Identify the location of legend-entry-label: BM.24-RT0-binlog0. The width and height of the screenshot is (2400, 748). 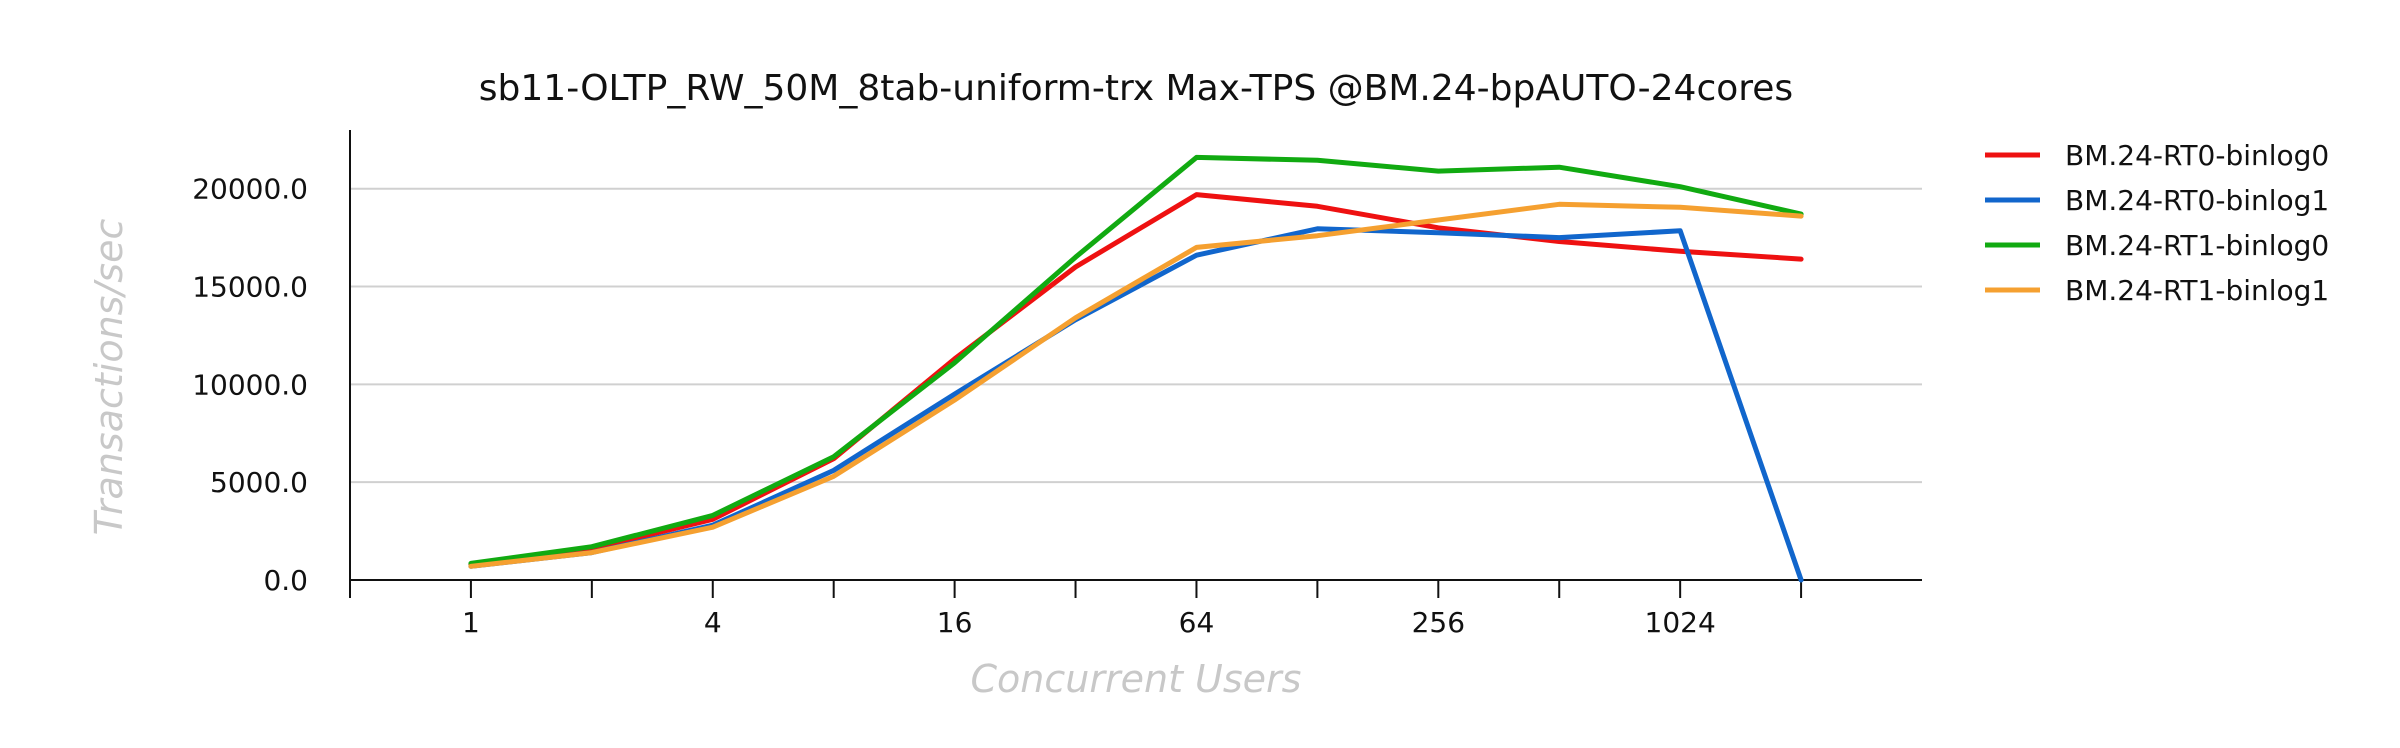
(2197, 155).